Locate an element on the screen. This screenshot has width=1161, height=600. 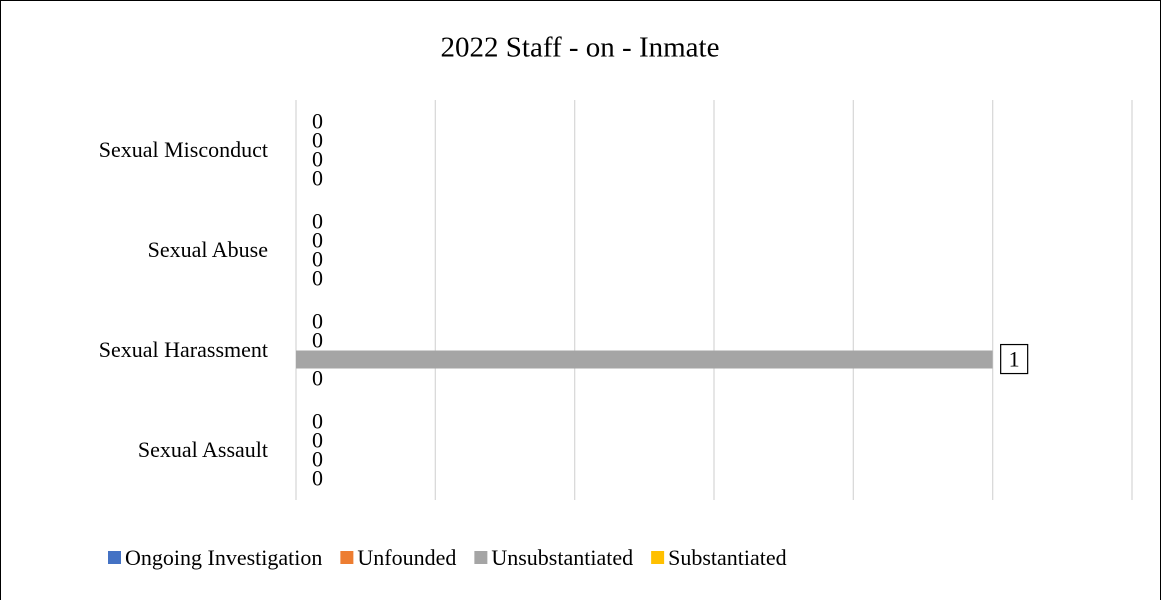
bar is located at coordinates (644, 359).